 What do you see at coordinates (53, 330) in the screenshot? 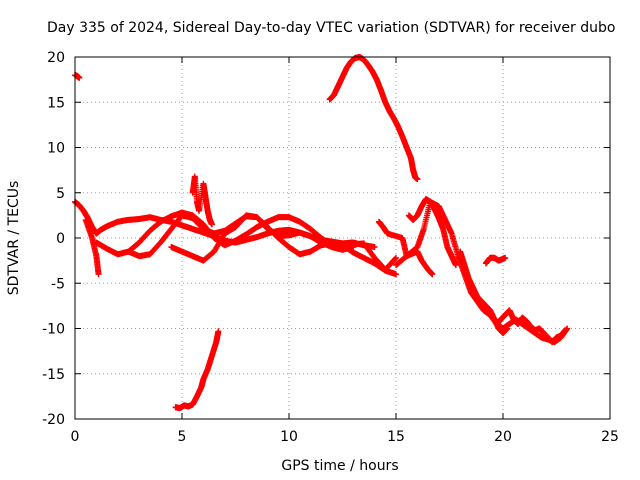
I see `y-tick-label: -10` at bounding box center [53, 330].